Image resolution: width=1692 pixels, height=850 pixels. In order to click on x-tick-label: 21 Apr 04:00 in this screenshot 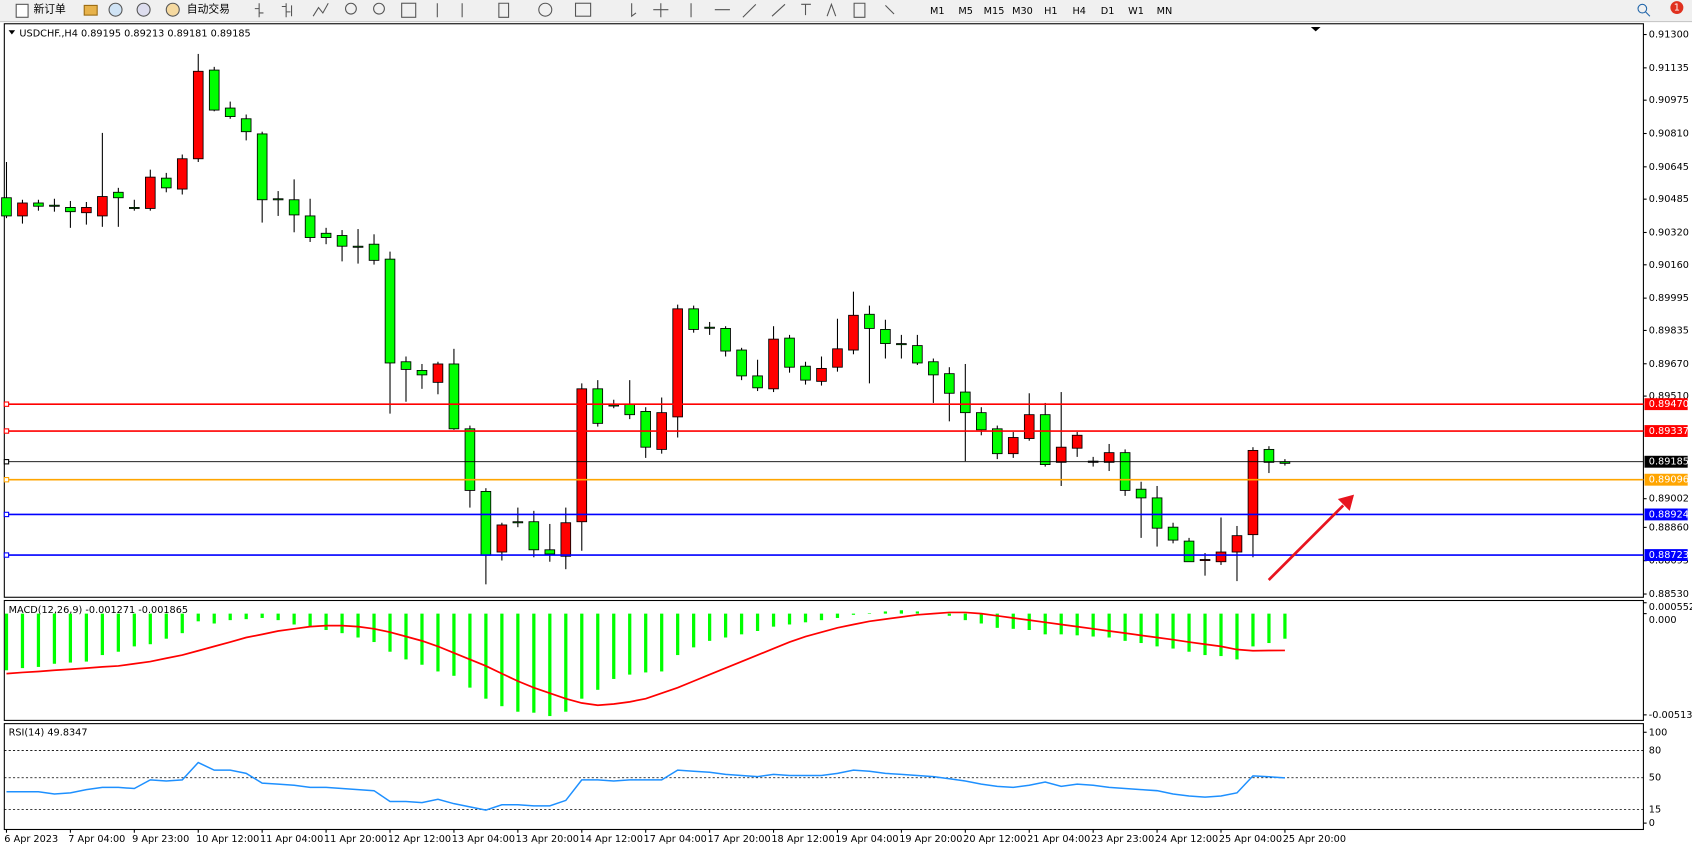, I will do `click(1058, 839)`.